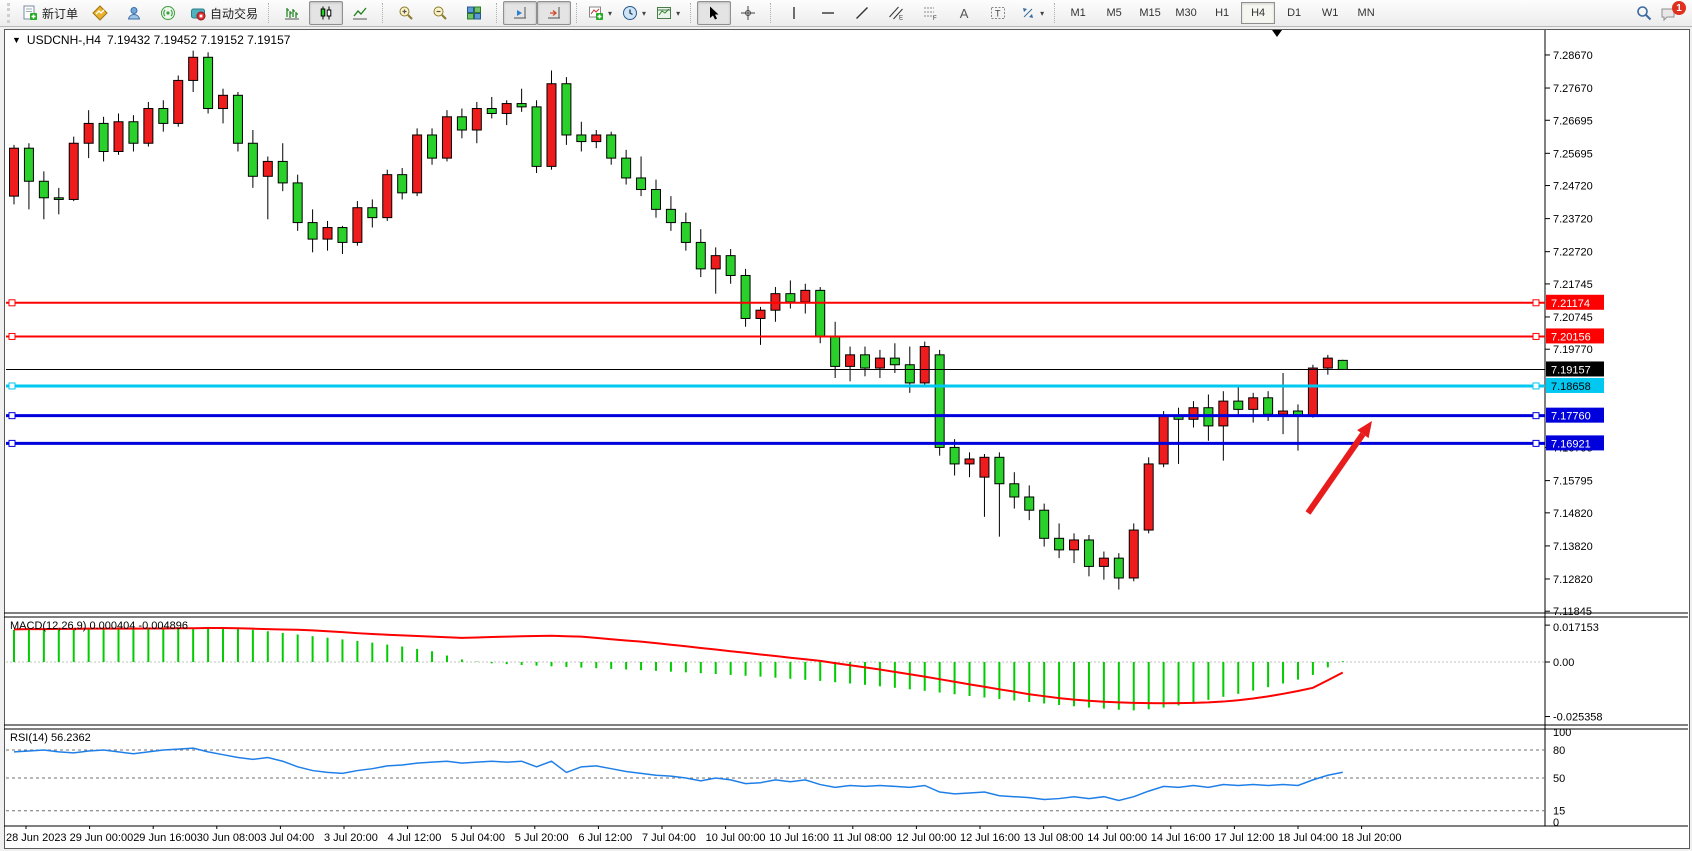 The image size is (1692, 851). I want to click on annotation-arrow-shaft, so click(1335, 473).